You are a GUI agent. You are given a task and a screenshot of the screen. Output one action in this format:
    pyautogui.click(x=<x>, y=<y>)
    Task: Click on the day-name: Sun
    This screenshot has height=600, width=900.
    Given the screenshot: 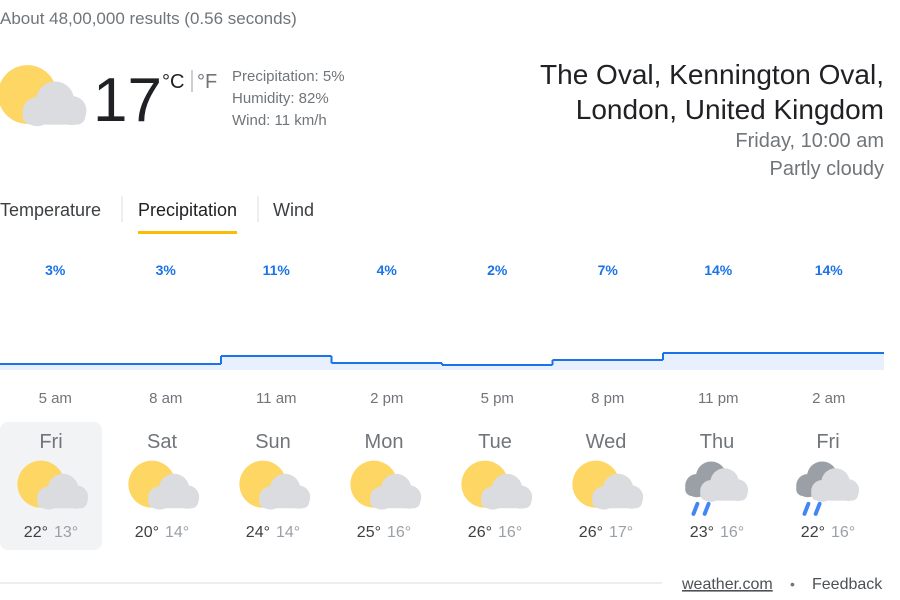 What is the action you would take?
    pyautogui.click(x=273, y=442)
    